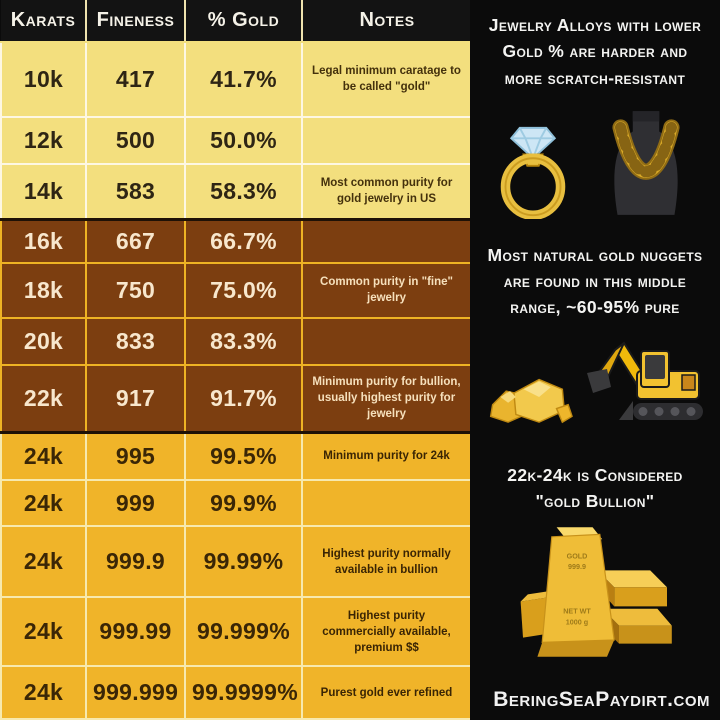 The height and width of the screenshot is (720, 720). What do you see at coordinates (243, 240) in the screenshot?
I see `gold-cell: 66.7%` at bounding box center [243, 240].